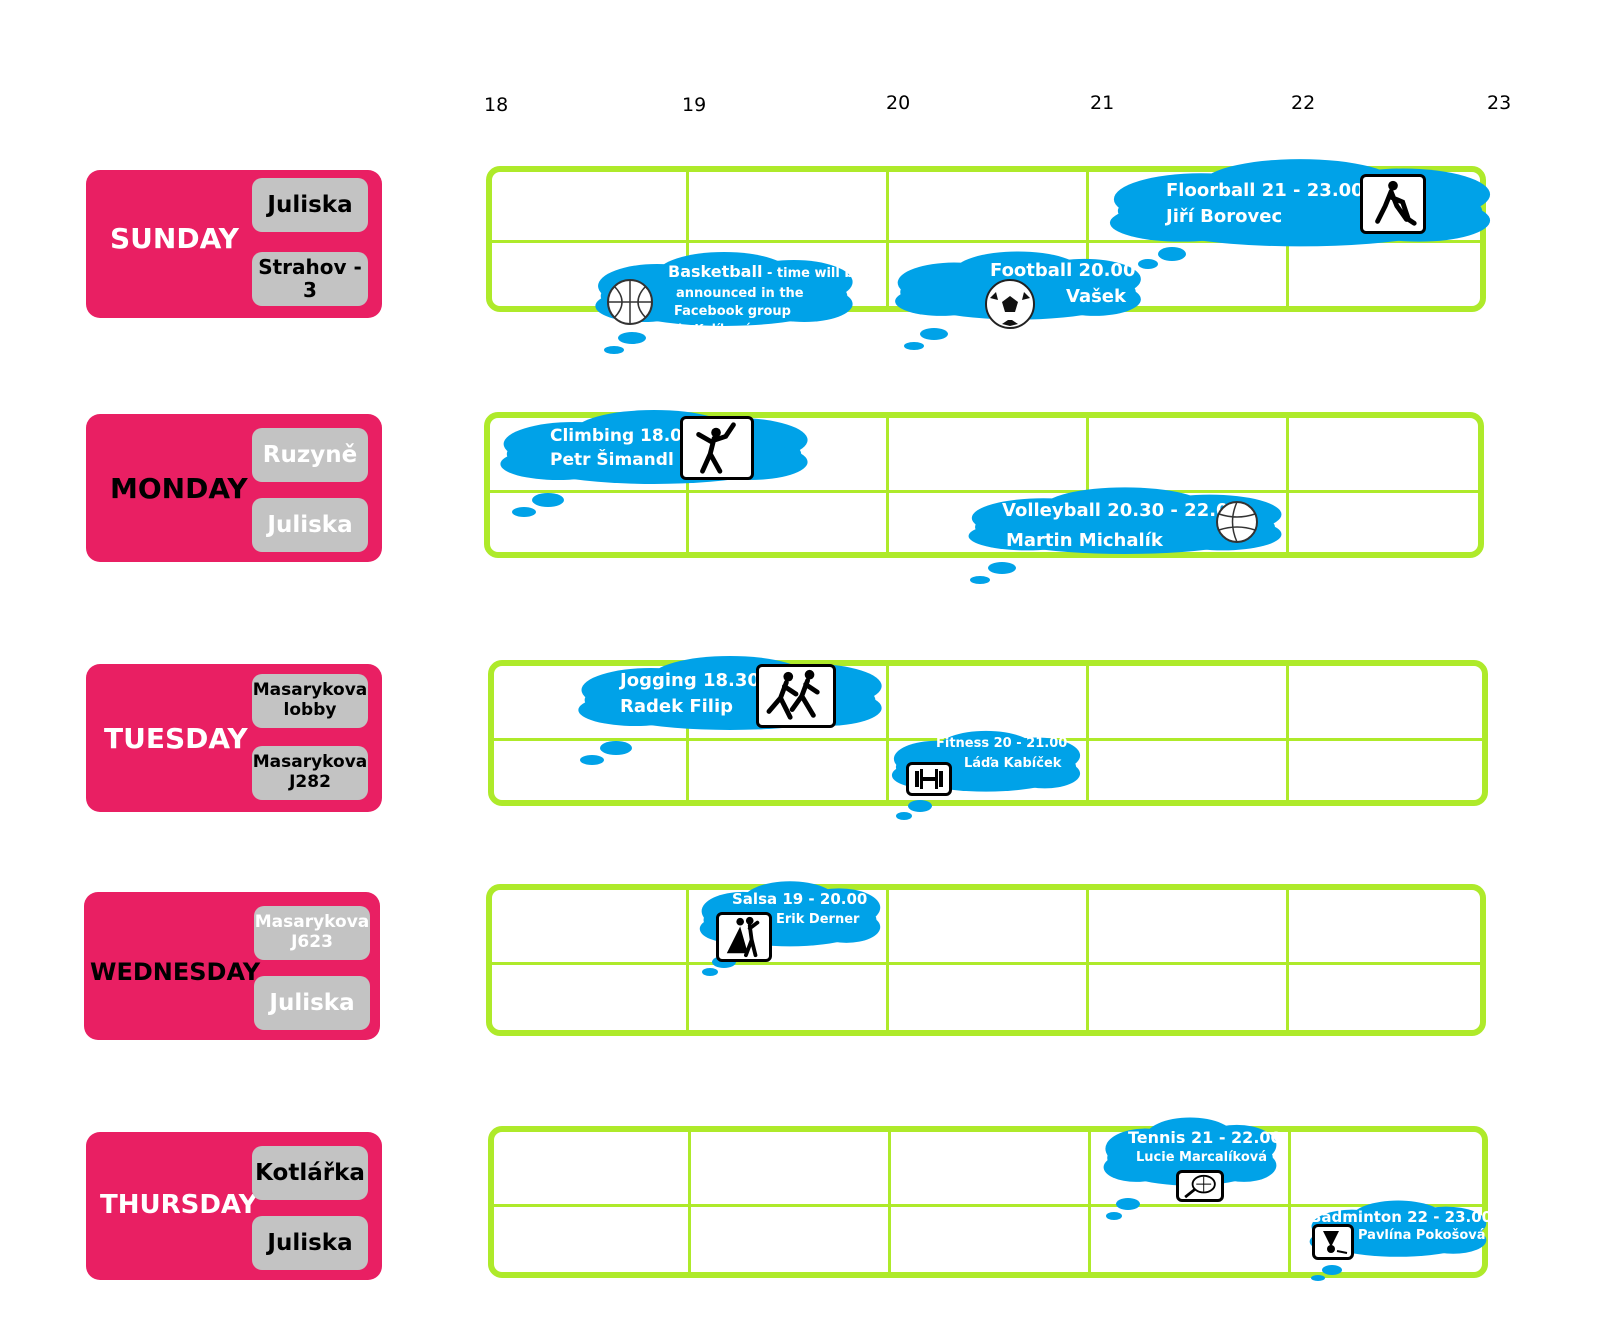  I want to click on location-tag: Masarykova J623, so click(312, 933).